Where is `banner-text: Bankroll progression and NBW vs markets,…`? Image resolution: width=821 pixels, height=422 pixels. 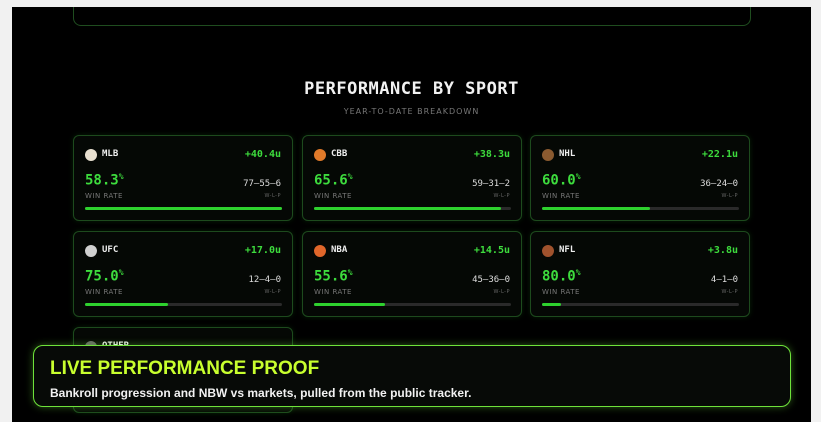
banner-text: Bankroll progression and NBW vs markets,… is located at coordinates (261, 393).